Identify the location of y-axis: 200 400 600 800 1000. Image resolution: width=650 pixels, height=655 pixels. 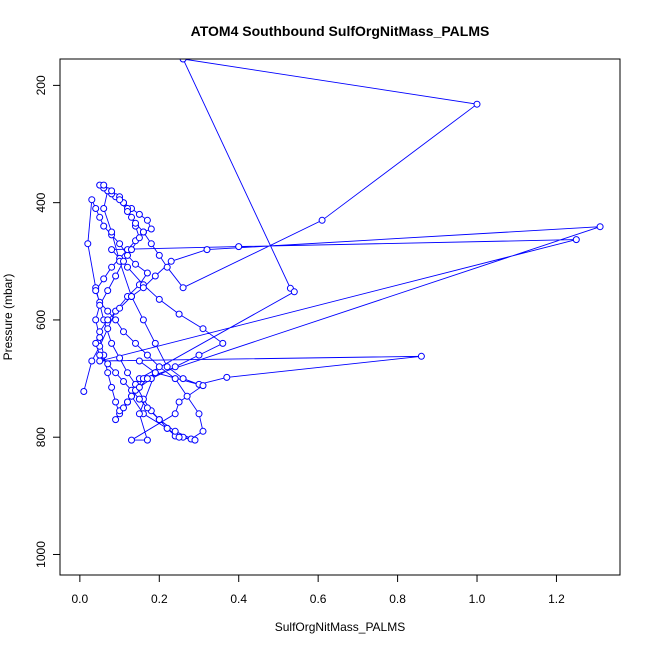
(47, 321).